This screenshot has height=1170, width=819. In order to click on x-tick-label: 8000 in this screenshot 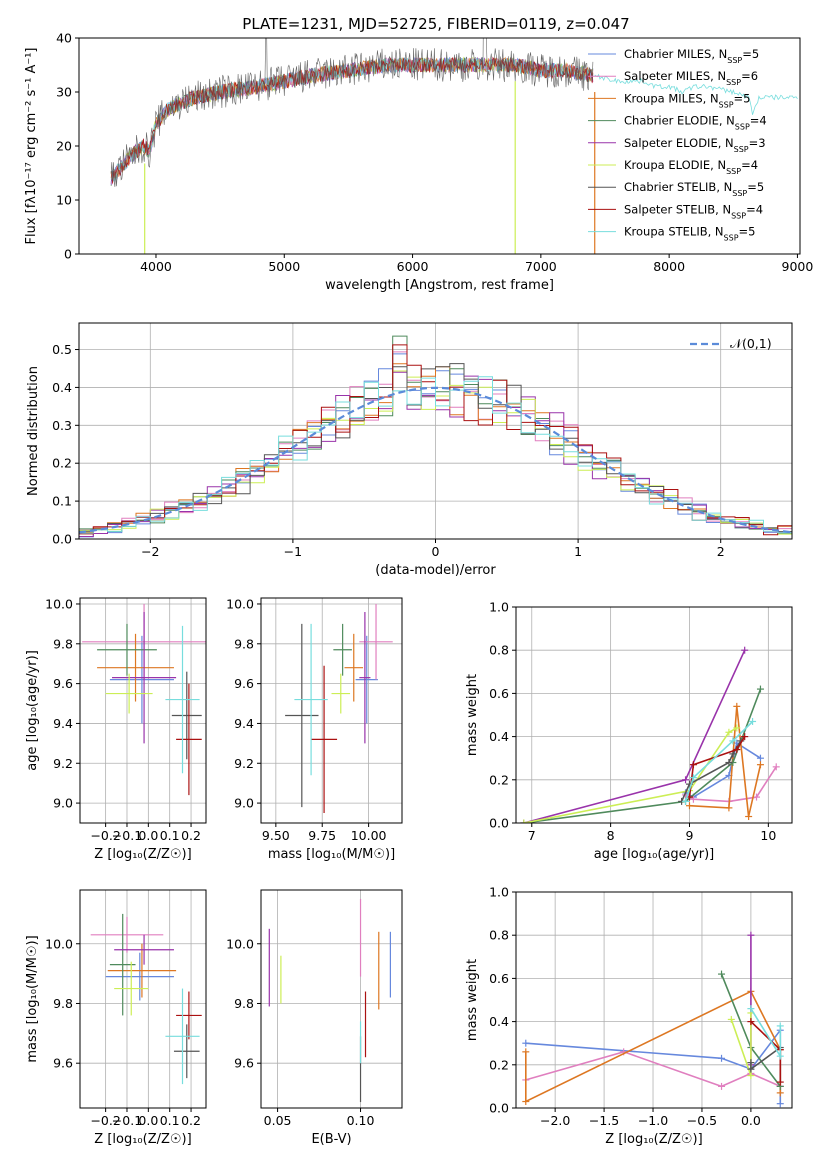, I will do `click(669, 266)`.